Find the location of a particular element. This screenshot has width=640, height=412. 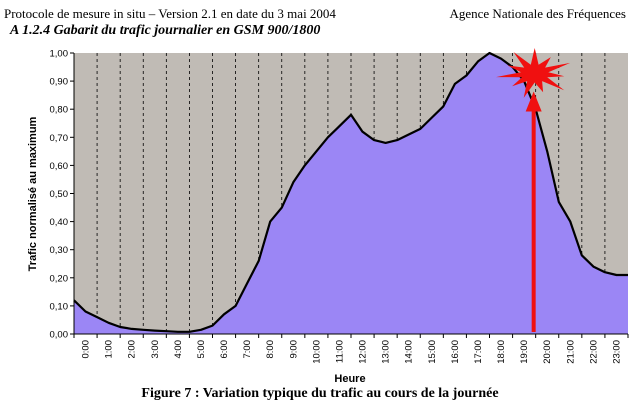

x-tick-label: 16:00 is located at coordinates (455, 352).